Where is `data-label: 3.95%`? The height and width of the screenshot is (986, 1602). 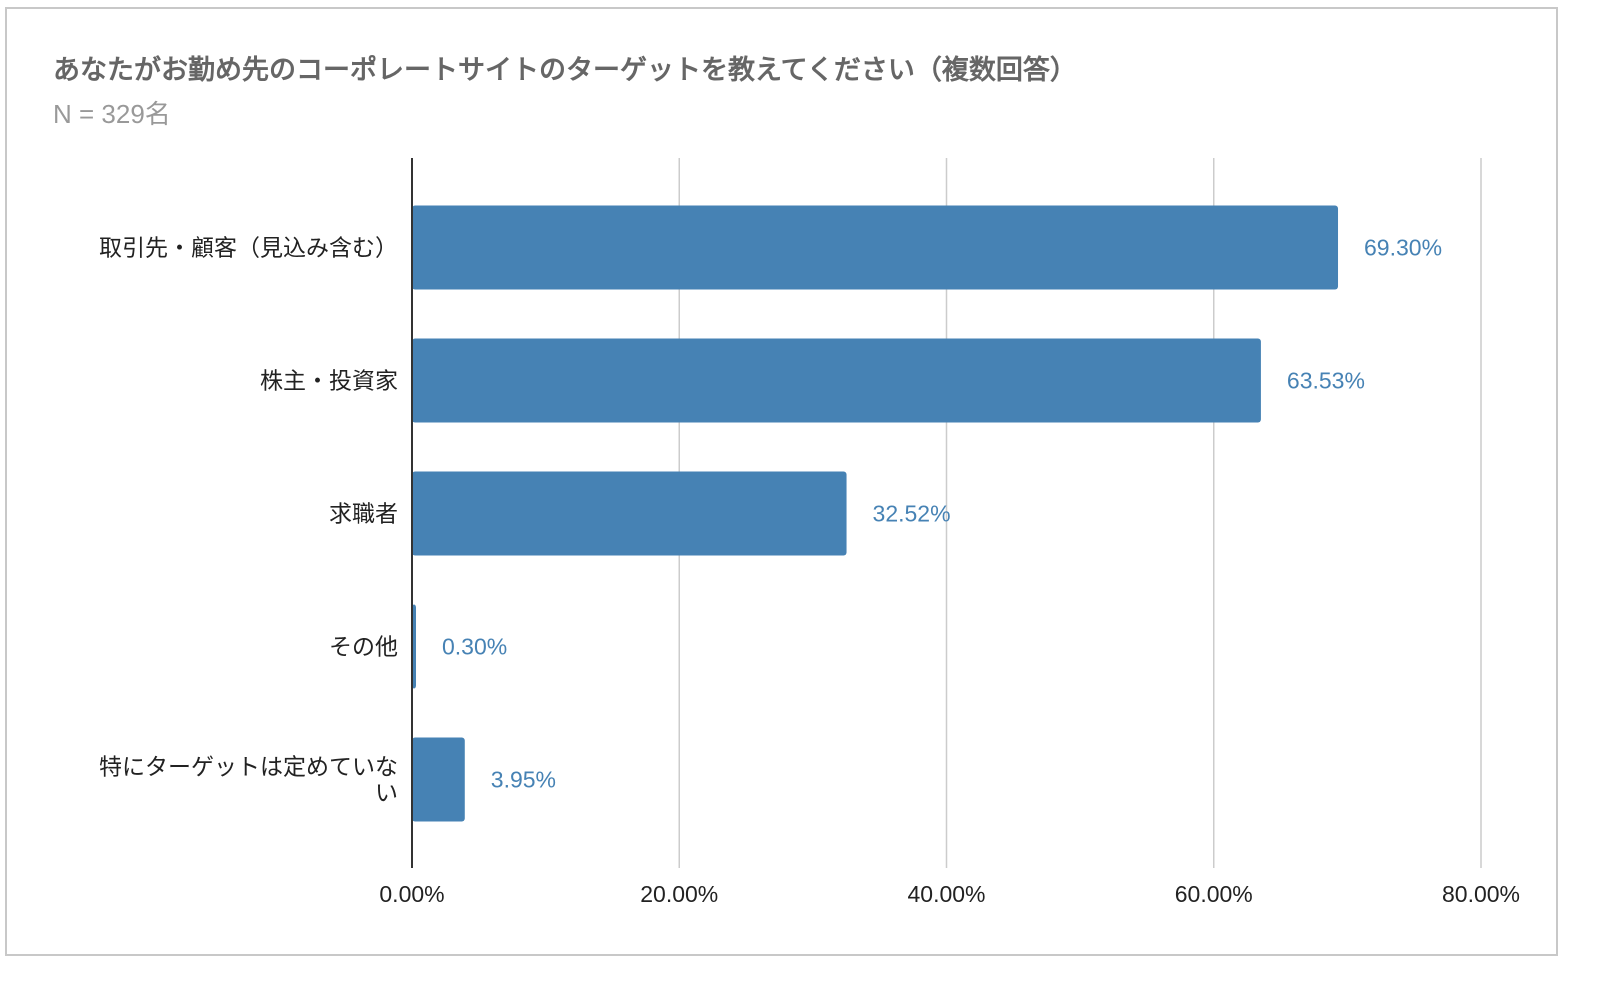
data-label: 3.95% is located at coordinates (523, 780).